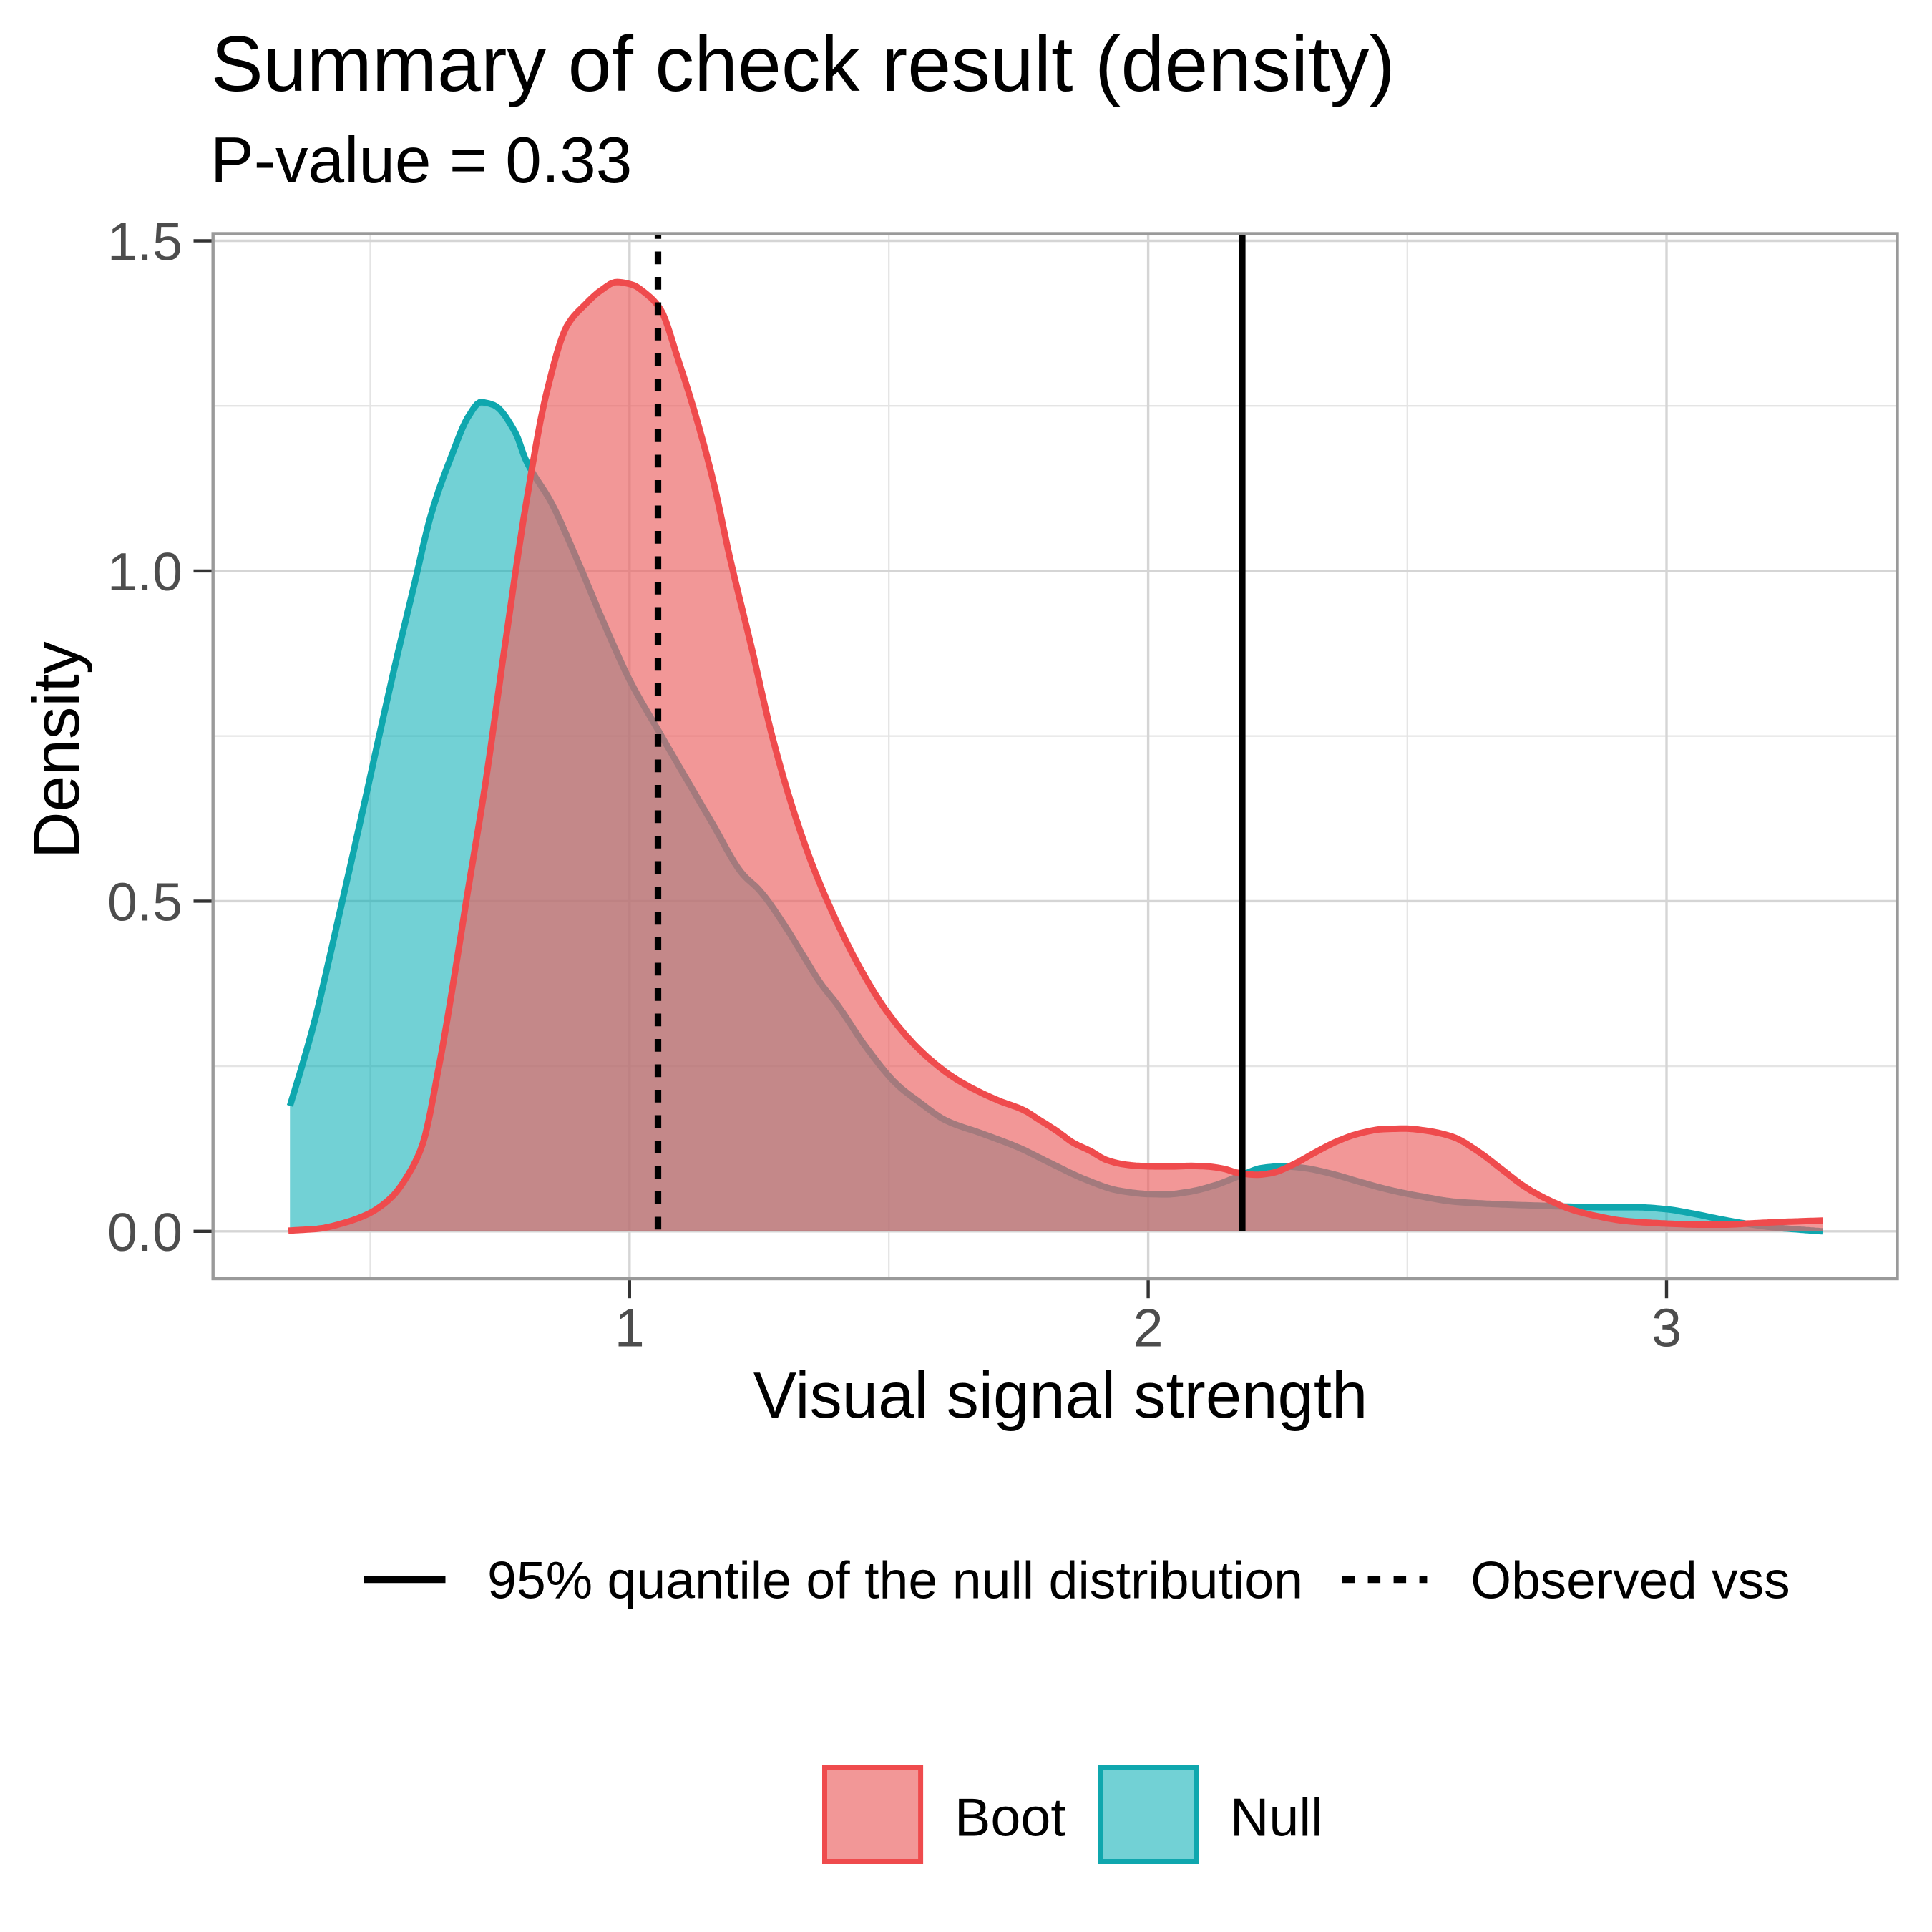  Describe the element at coordinates (1010, 1817) in the screenshot. I see `svg-text: Boot` at that location.